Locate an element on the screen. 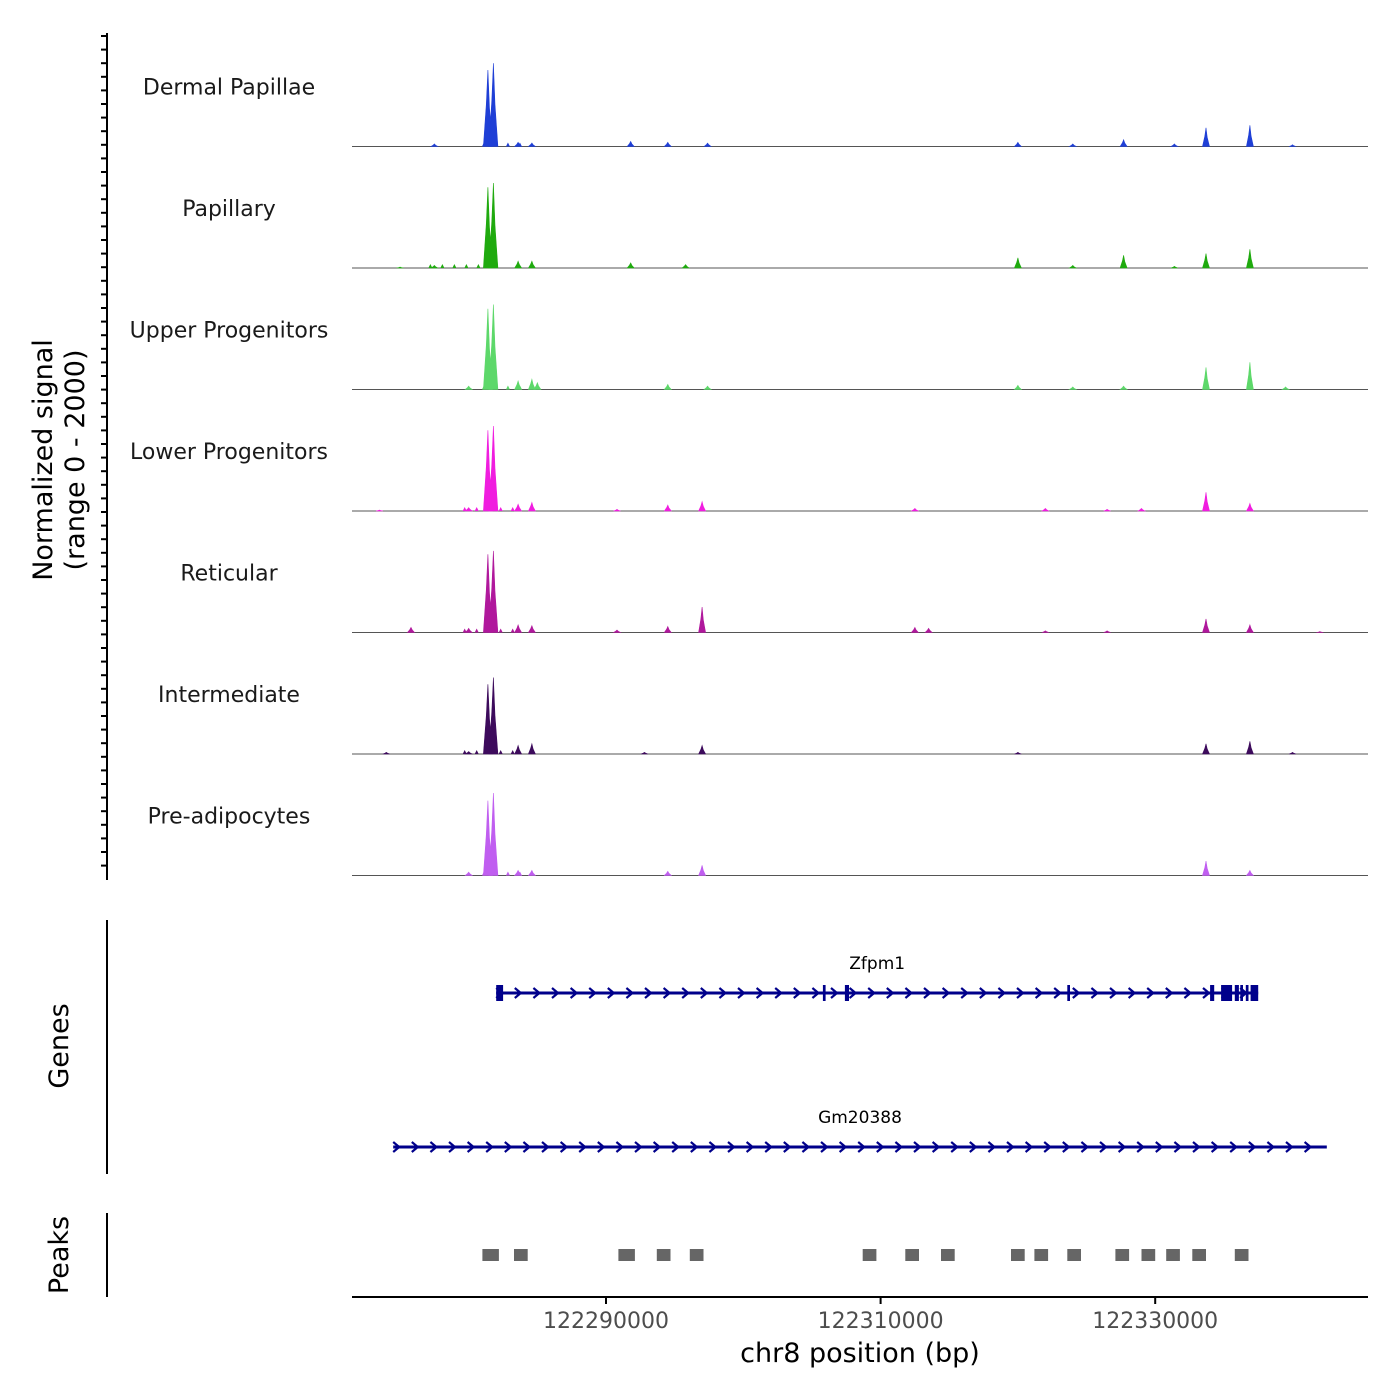 The image size is (1400, 1400). track-reticular: Reticular is located at coordinates (774, 591).